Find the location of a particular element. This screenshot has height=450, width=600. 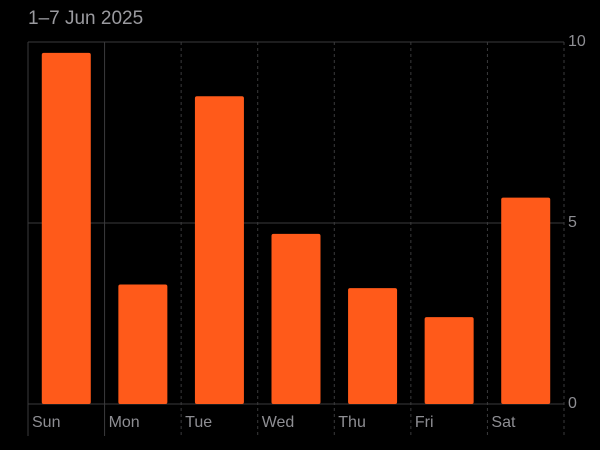

x-tick-label: Sat is located at coordinates (503, 422).